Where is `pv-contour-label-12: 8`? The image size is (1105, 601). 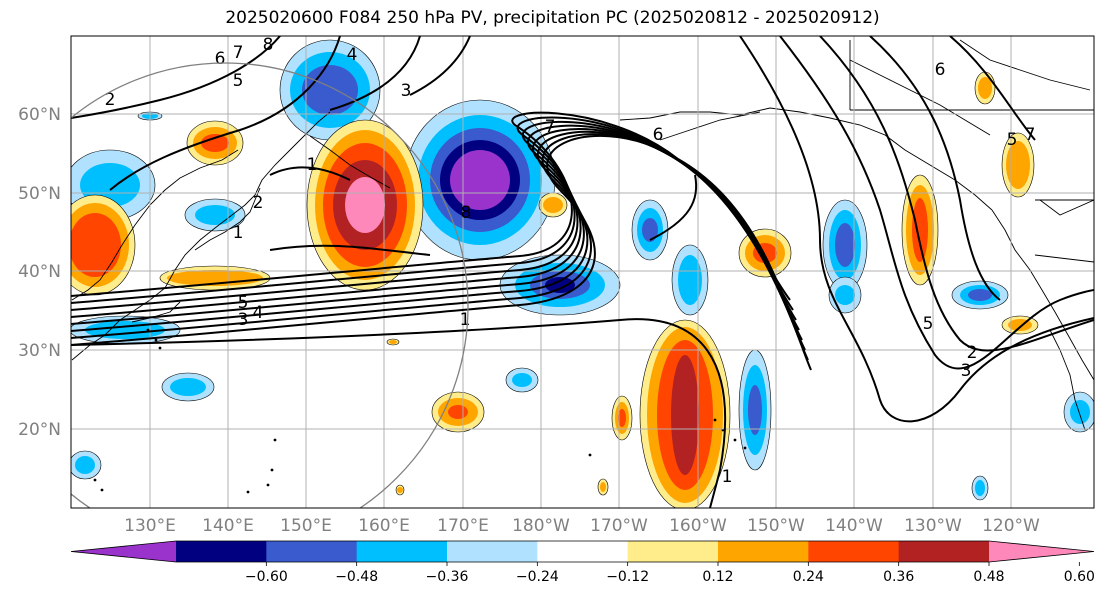 pv-contour-label-12: 8 is located at coordinates (466, 213).